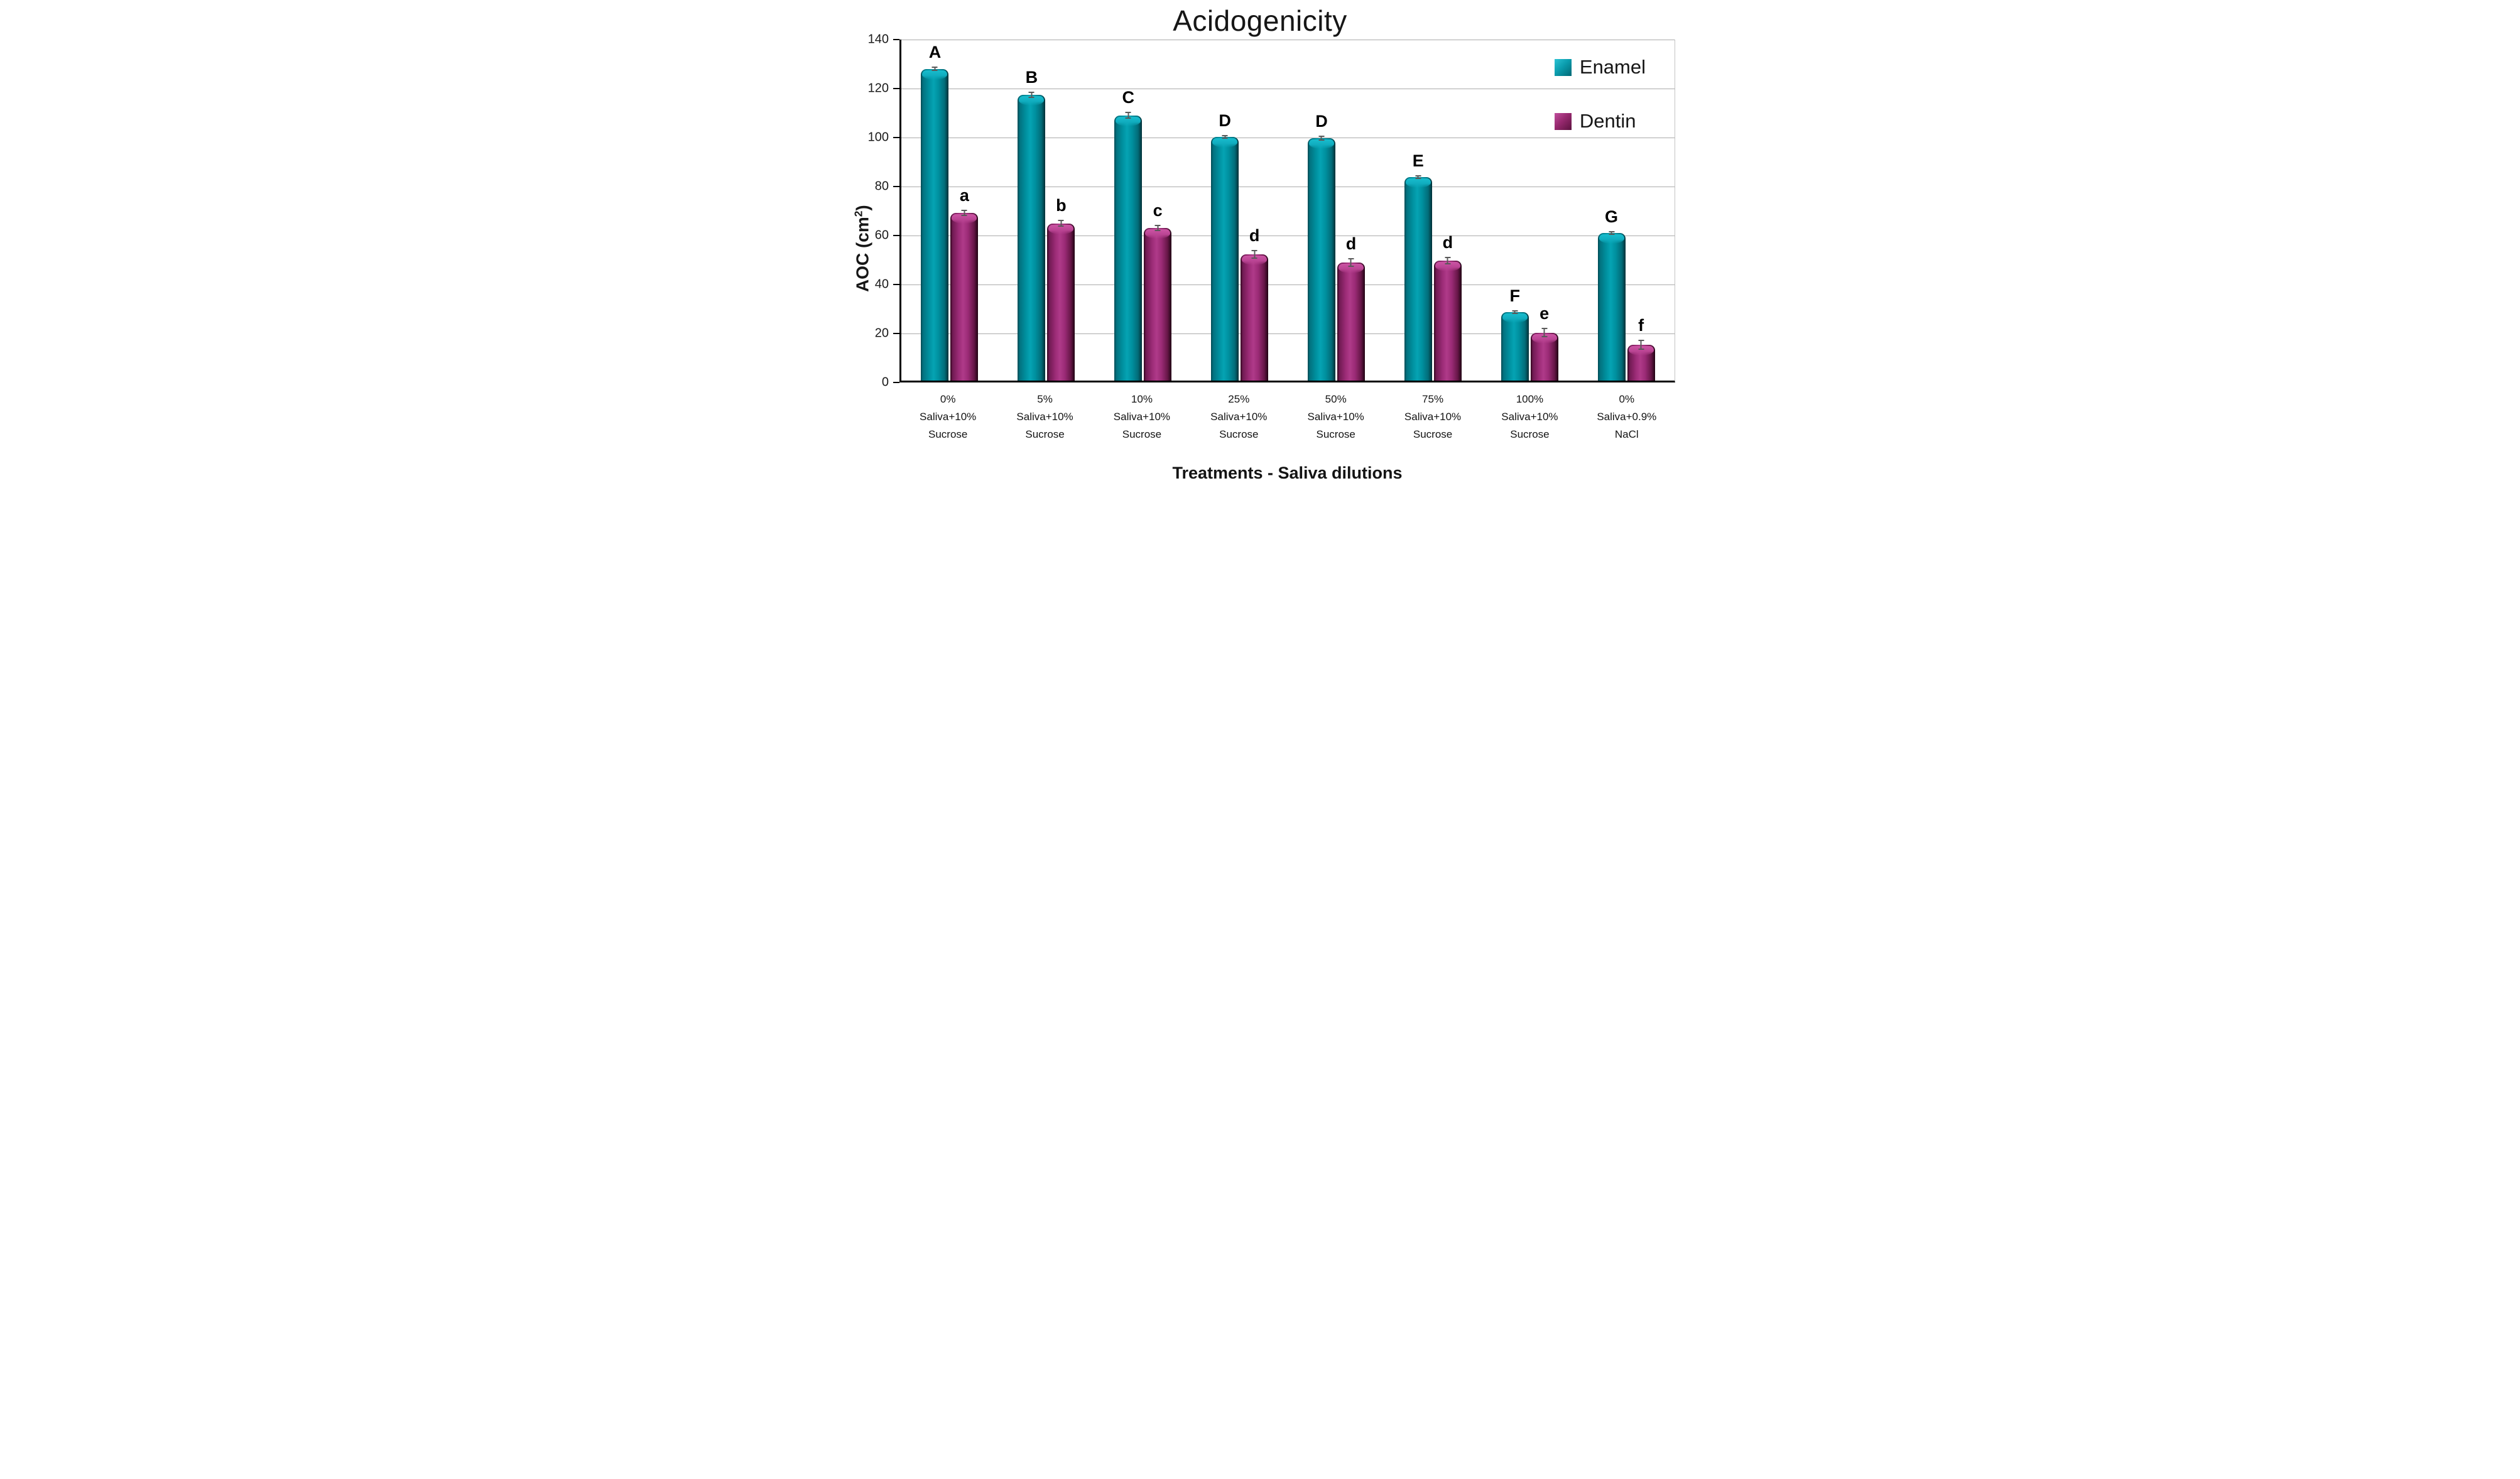 This screenshot has width=2520, height=1479. I want to click on sig-letter: C, so click(1128, 97).